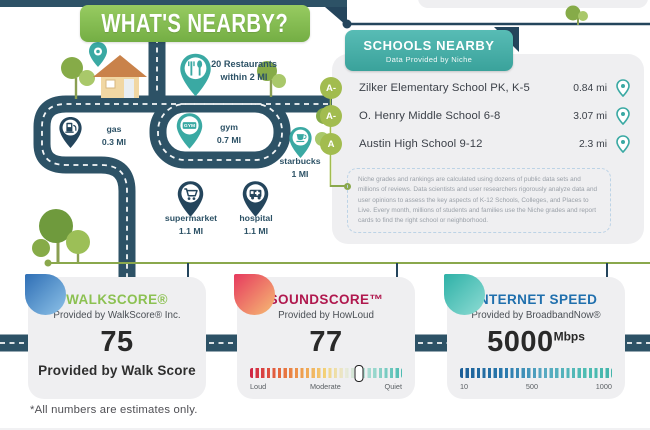 This screenshot has width=650, height=430. Describe the element at coordinates (326, 386) in the screenshot. I see `soundscore-scale-labels: Loud Moderate Quiet` at that location.